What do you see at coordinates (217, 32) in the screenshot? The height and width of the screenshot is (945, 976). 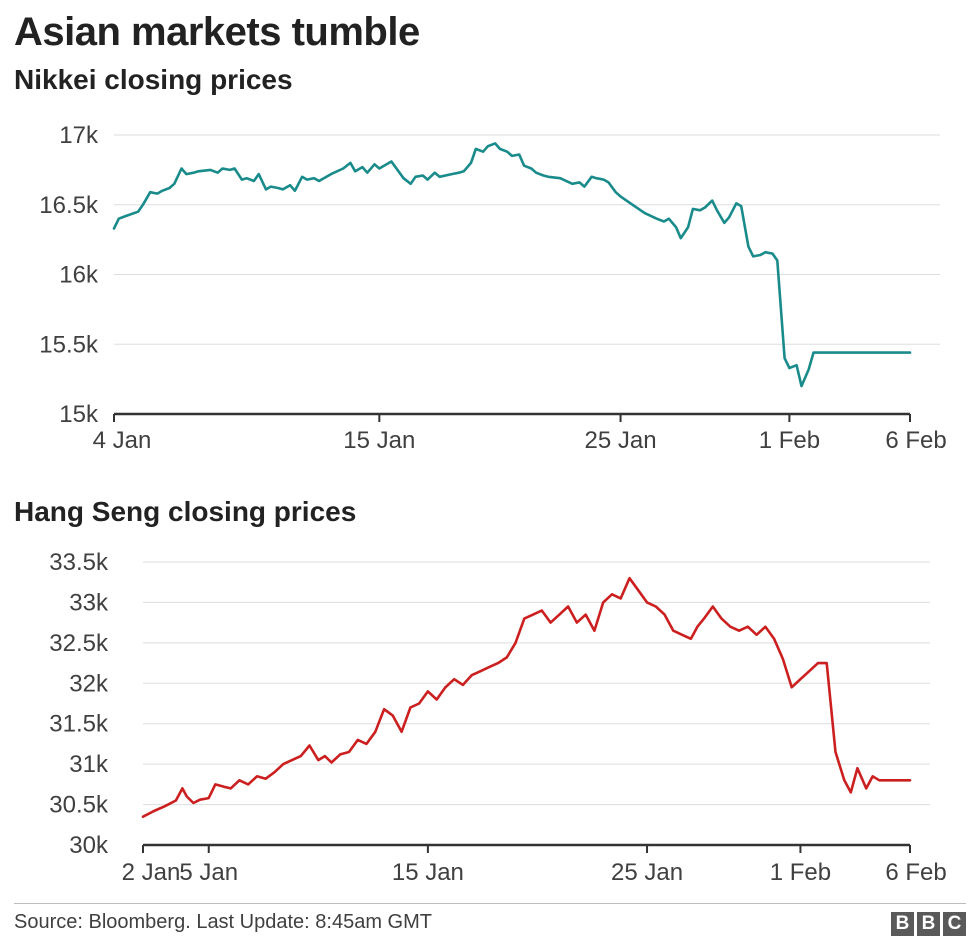 I see `page-title: Asian markets tumble` at bounding box center [217, 32].